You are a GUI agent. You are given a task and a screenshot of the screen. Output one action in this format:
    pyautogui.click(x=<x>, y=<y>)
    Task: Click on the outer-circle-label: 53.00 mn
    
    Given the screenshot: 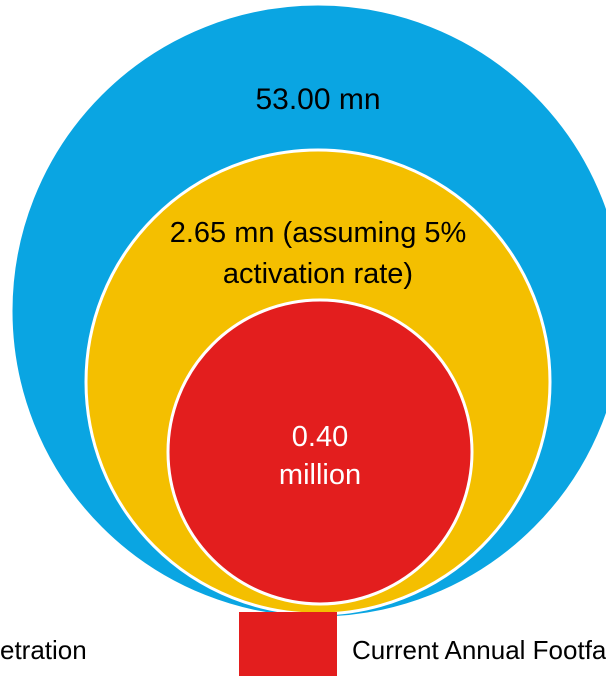 What is the action you would take?
    pyautogui.click(x=317, y=99)
    